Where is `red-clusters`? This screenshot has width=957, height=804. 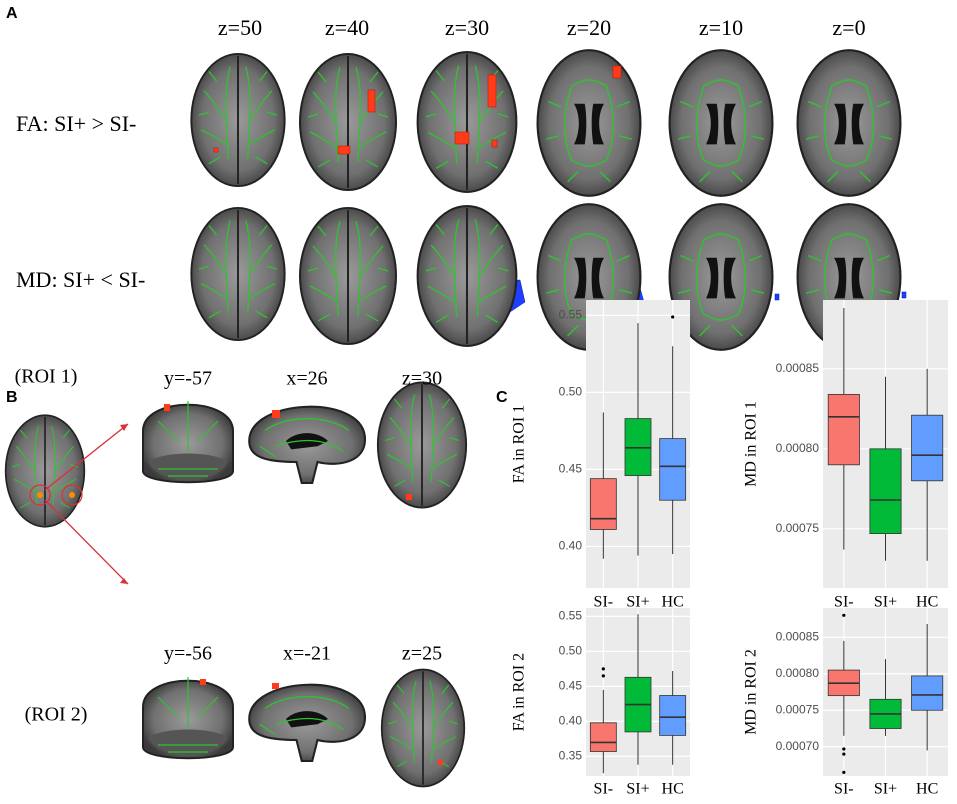
red-clusters is located at coordinates (417, 110).